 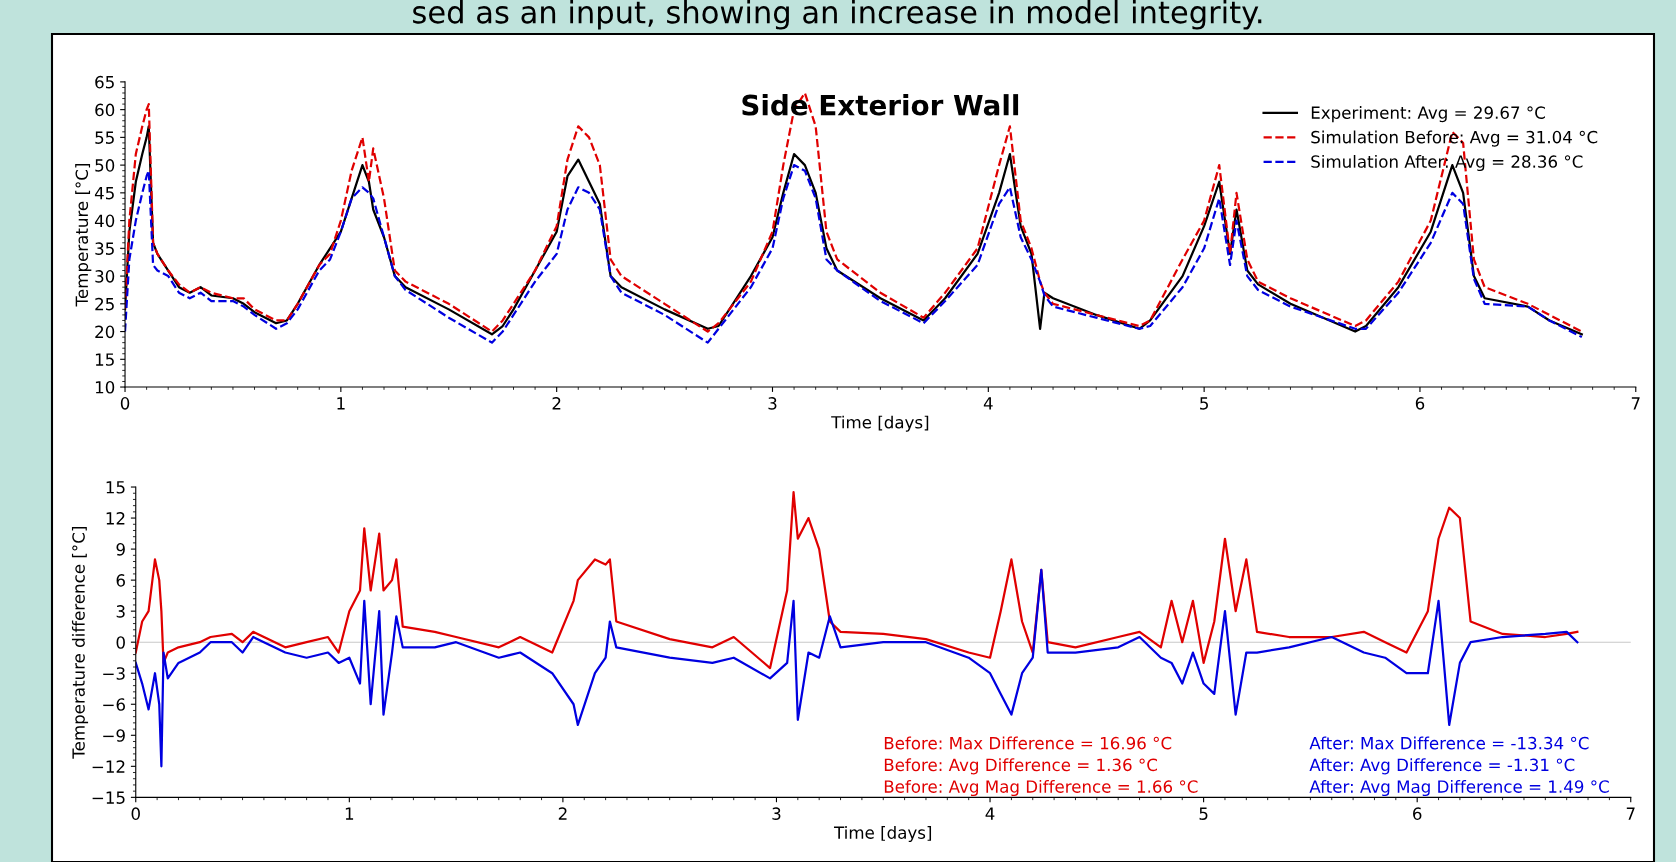 What do you see at coordinates (114, 673) in the screenshot?
I see `y-tick-label: −3` at bounding box center [114, 673].